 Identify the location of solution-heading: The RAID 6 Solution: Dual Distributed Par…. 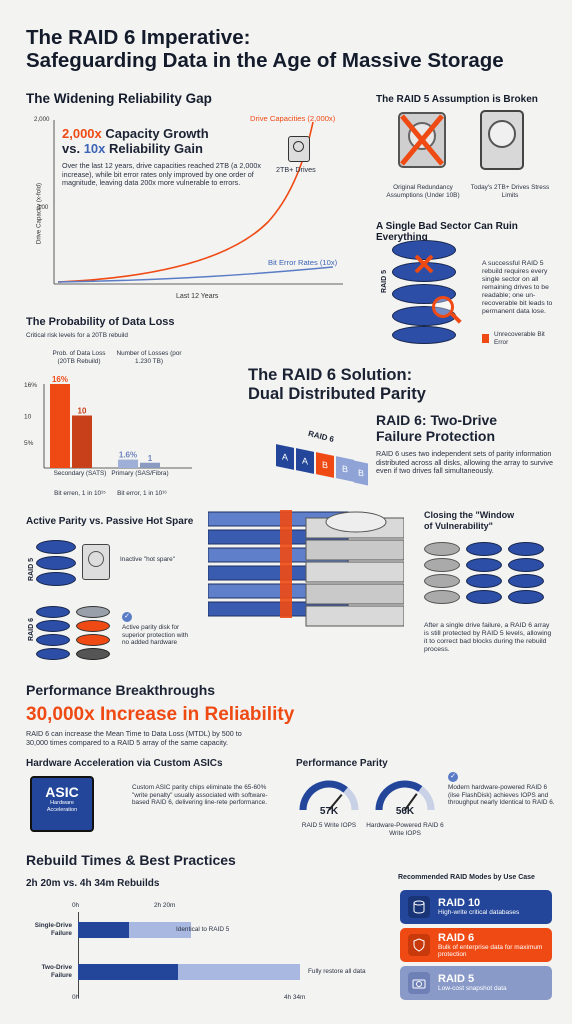
(337, 384).